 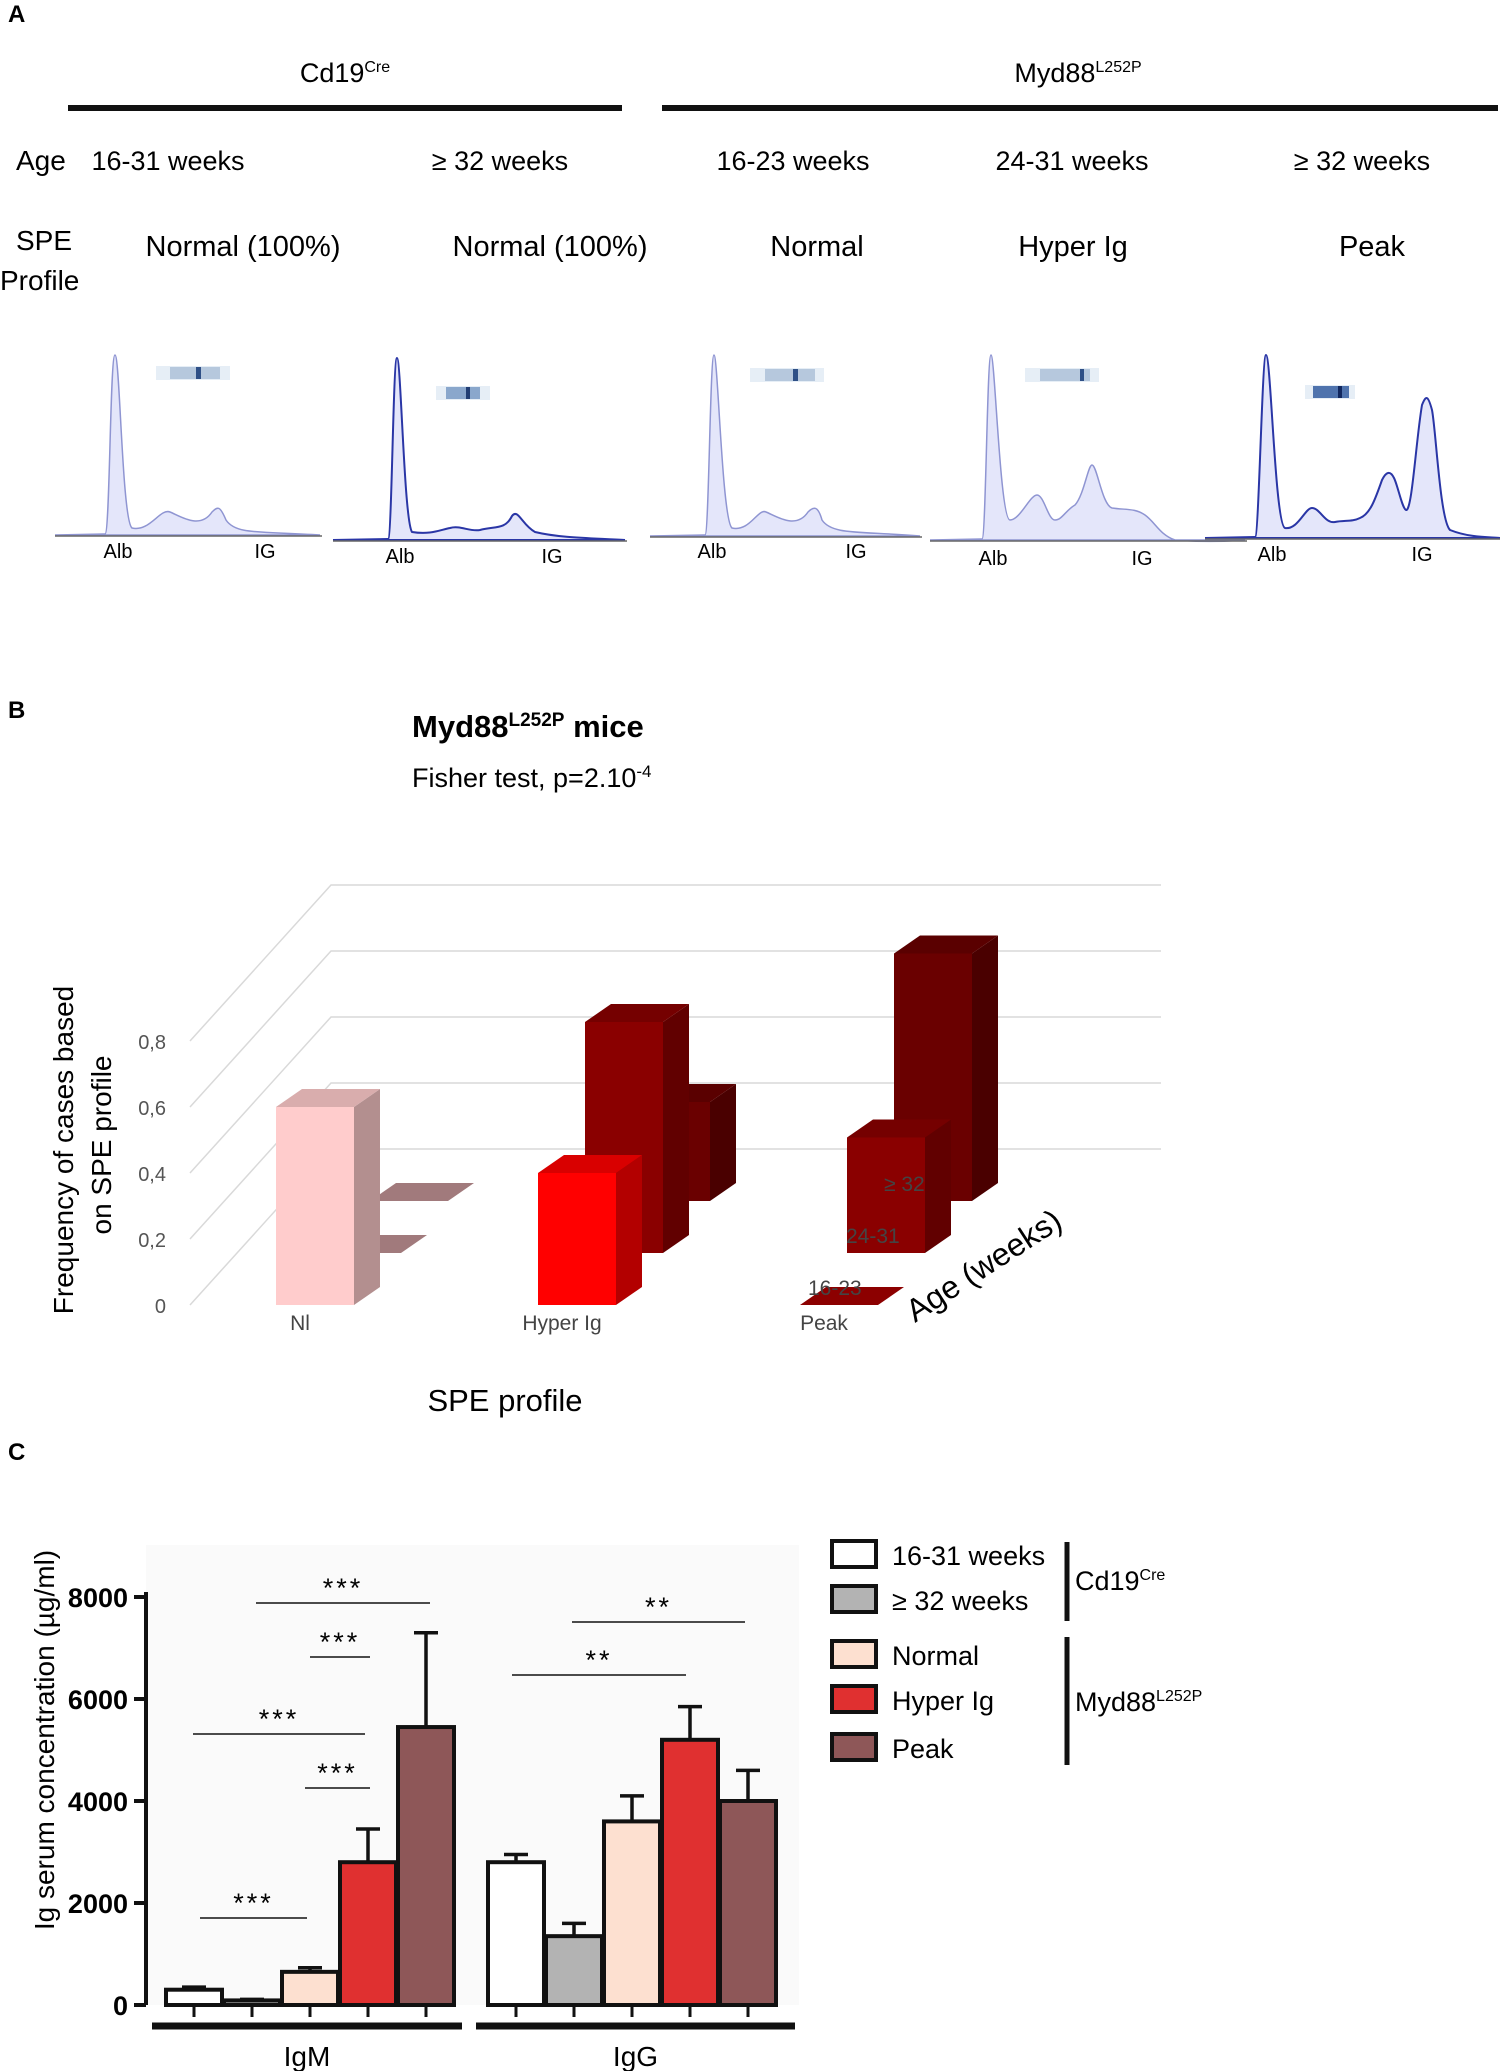 I want to click on spe-row-label-line1: SPE, so click(x=44, y=240).